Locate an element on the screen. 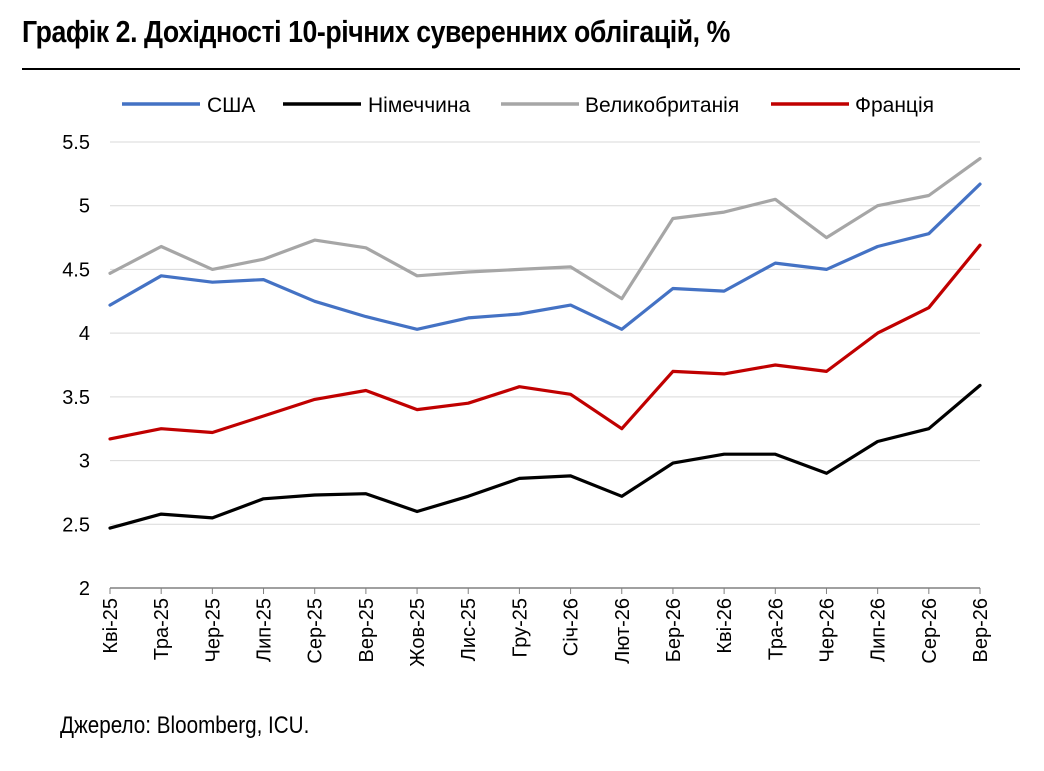  legend-label: США is located at coordinates (231, 105).